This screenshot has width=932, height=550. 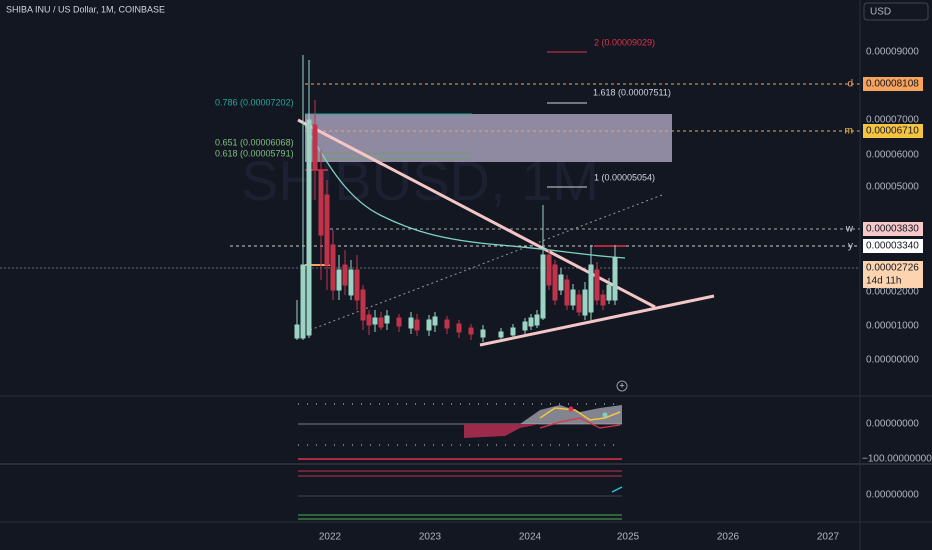 What do you see at coordinates (624, 42) in the screenshot?
I see `fib-label: 2 (0.00009029)` at bounding box center [624, 42].